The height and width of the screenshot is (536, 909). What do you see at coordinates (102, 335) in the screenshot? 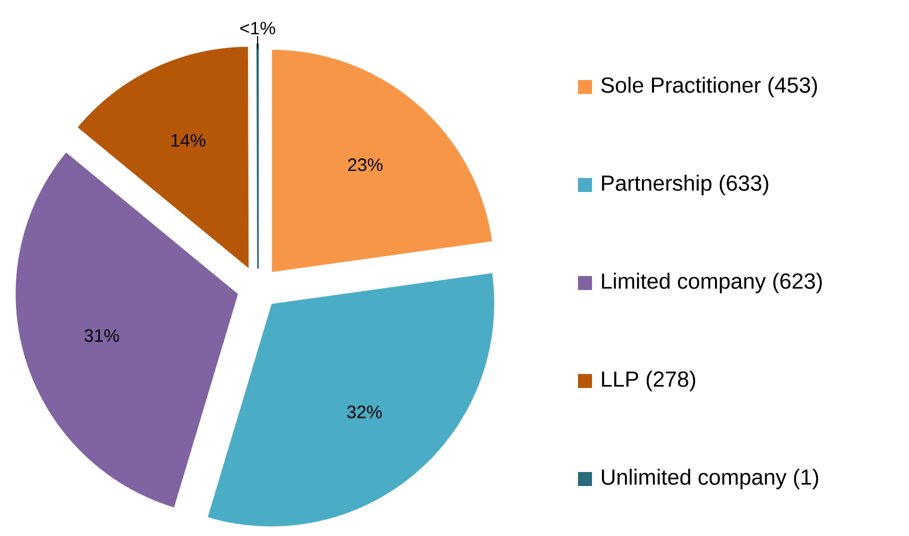
I see `data-label: 31%` at bounding box center [102, 335].